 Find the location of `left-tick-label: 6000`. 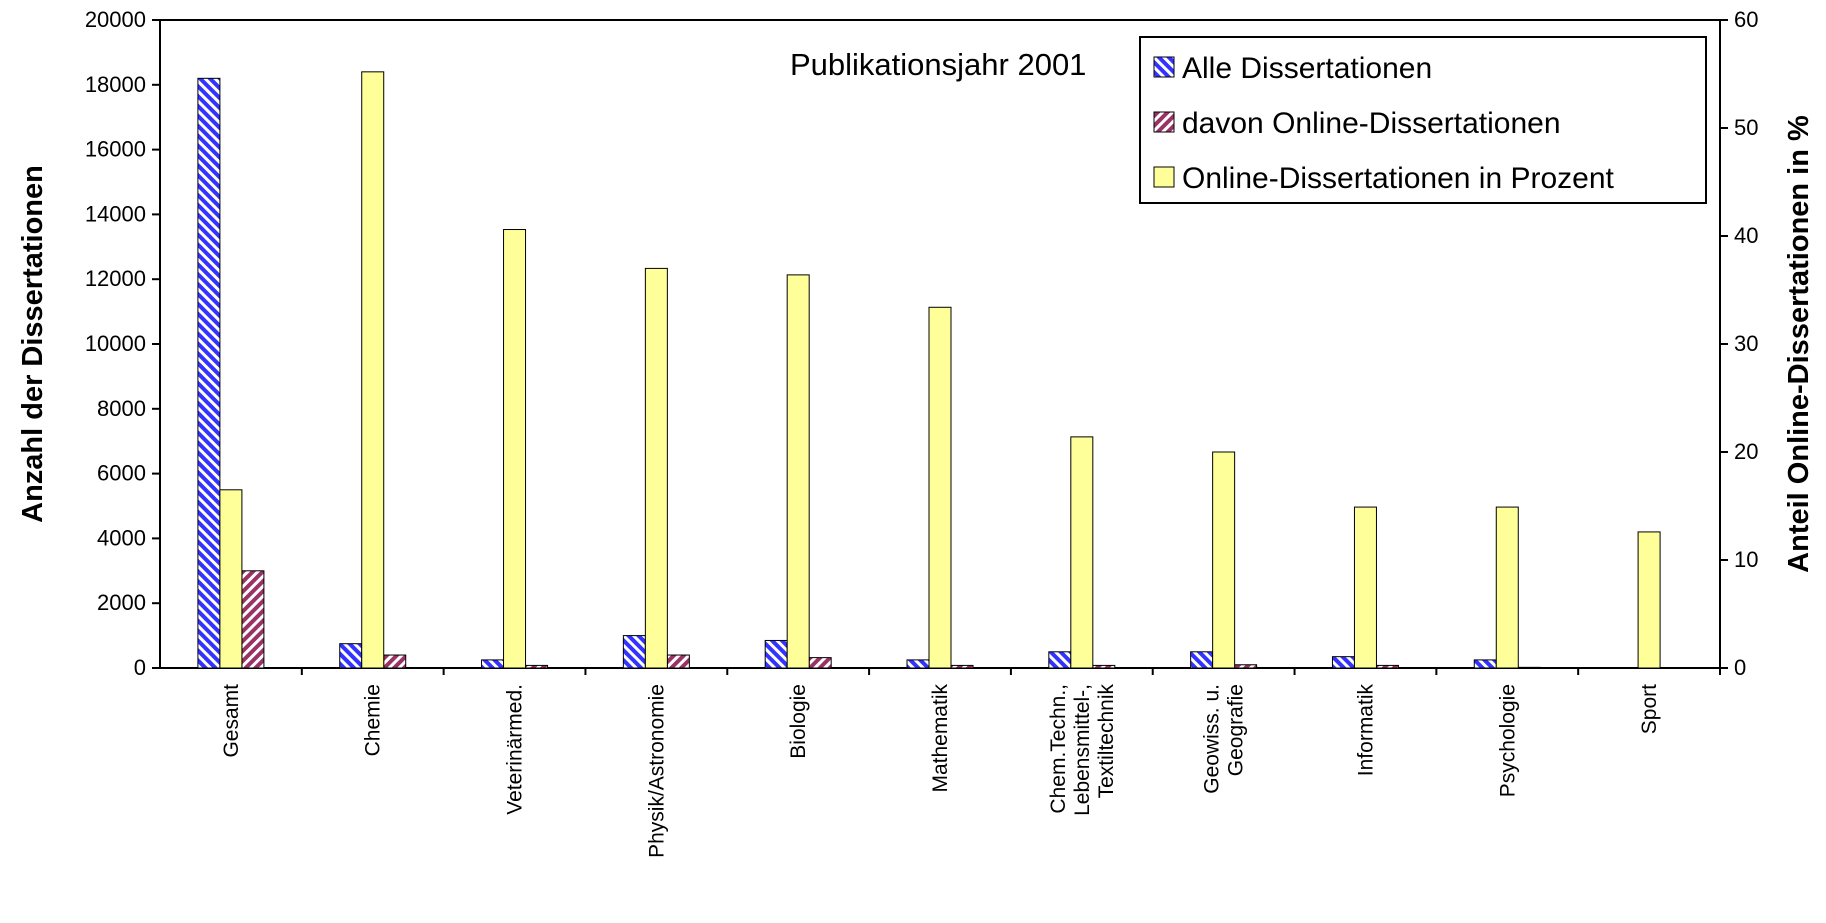

left-tick-label: 6000 is located at coordinates (121, 473).